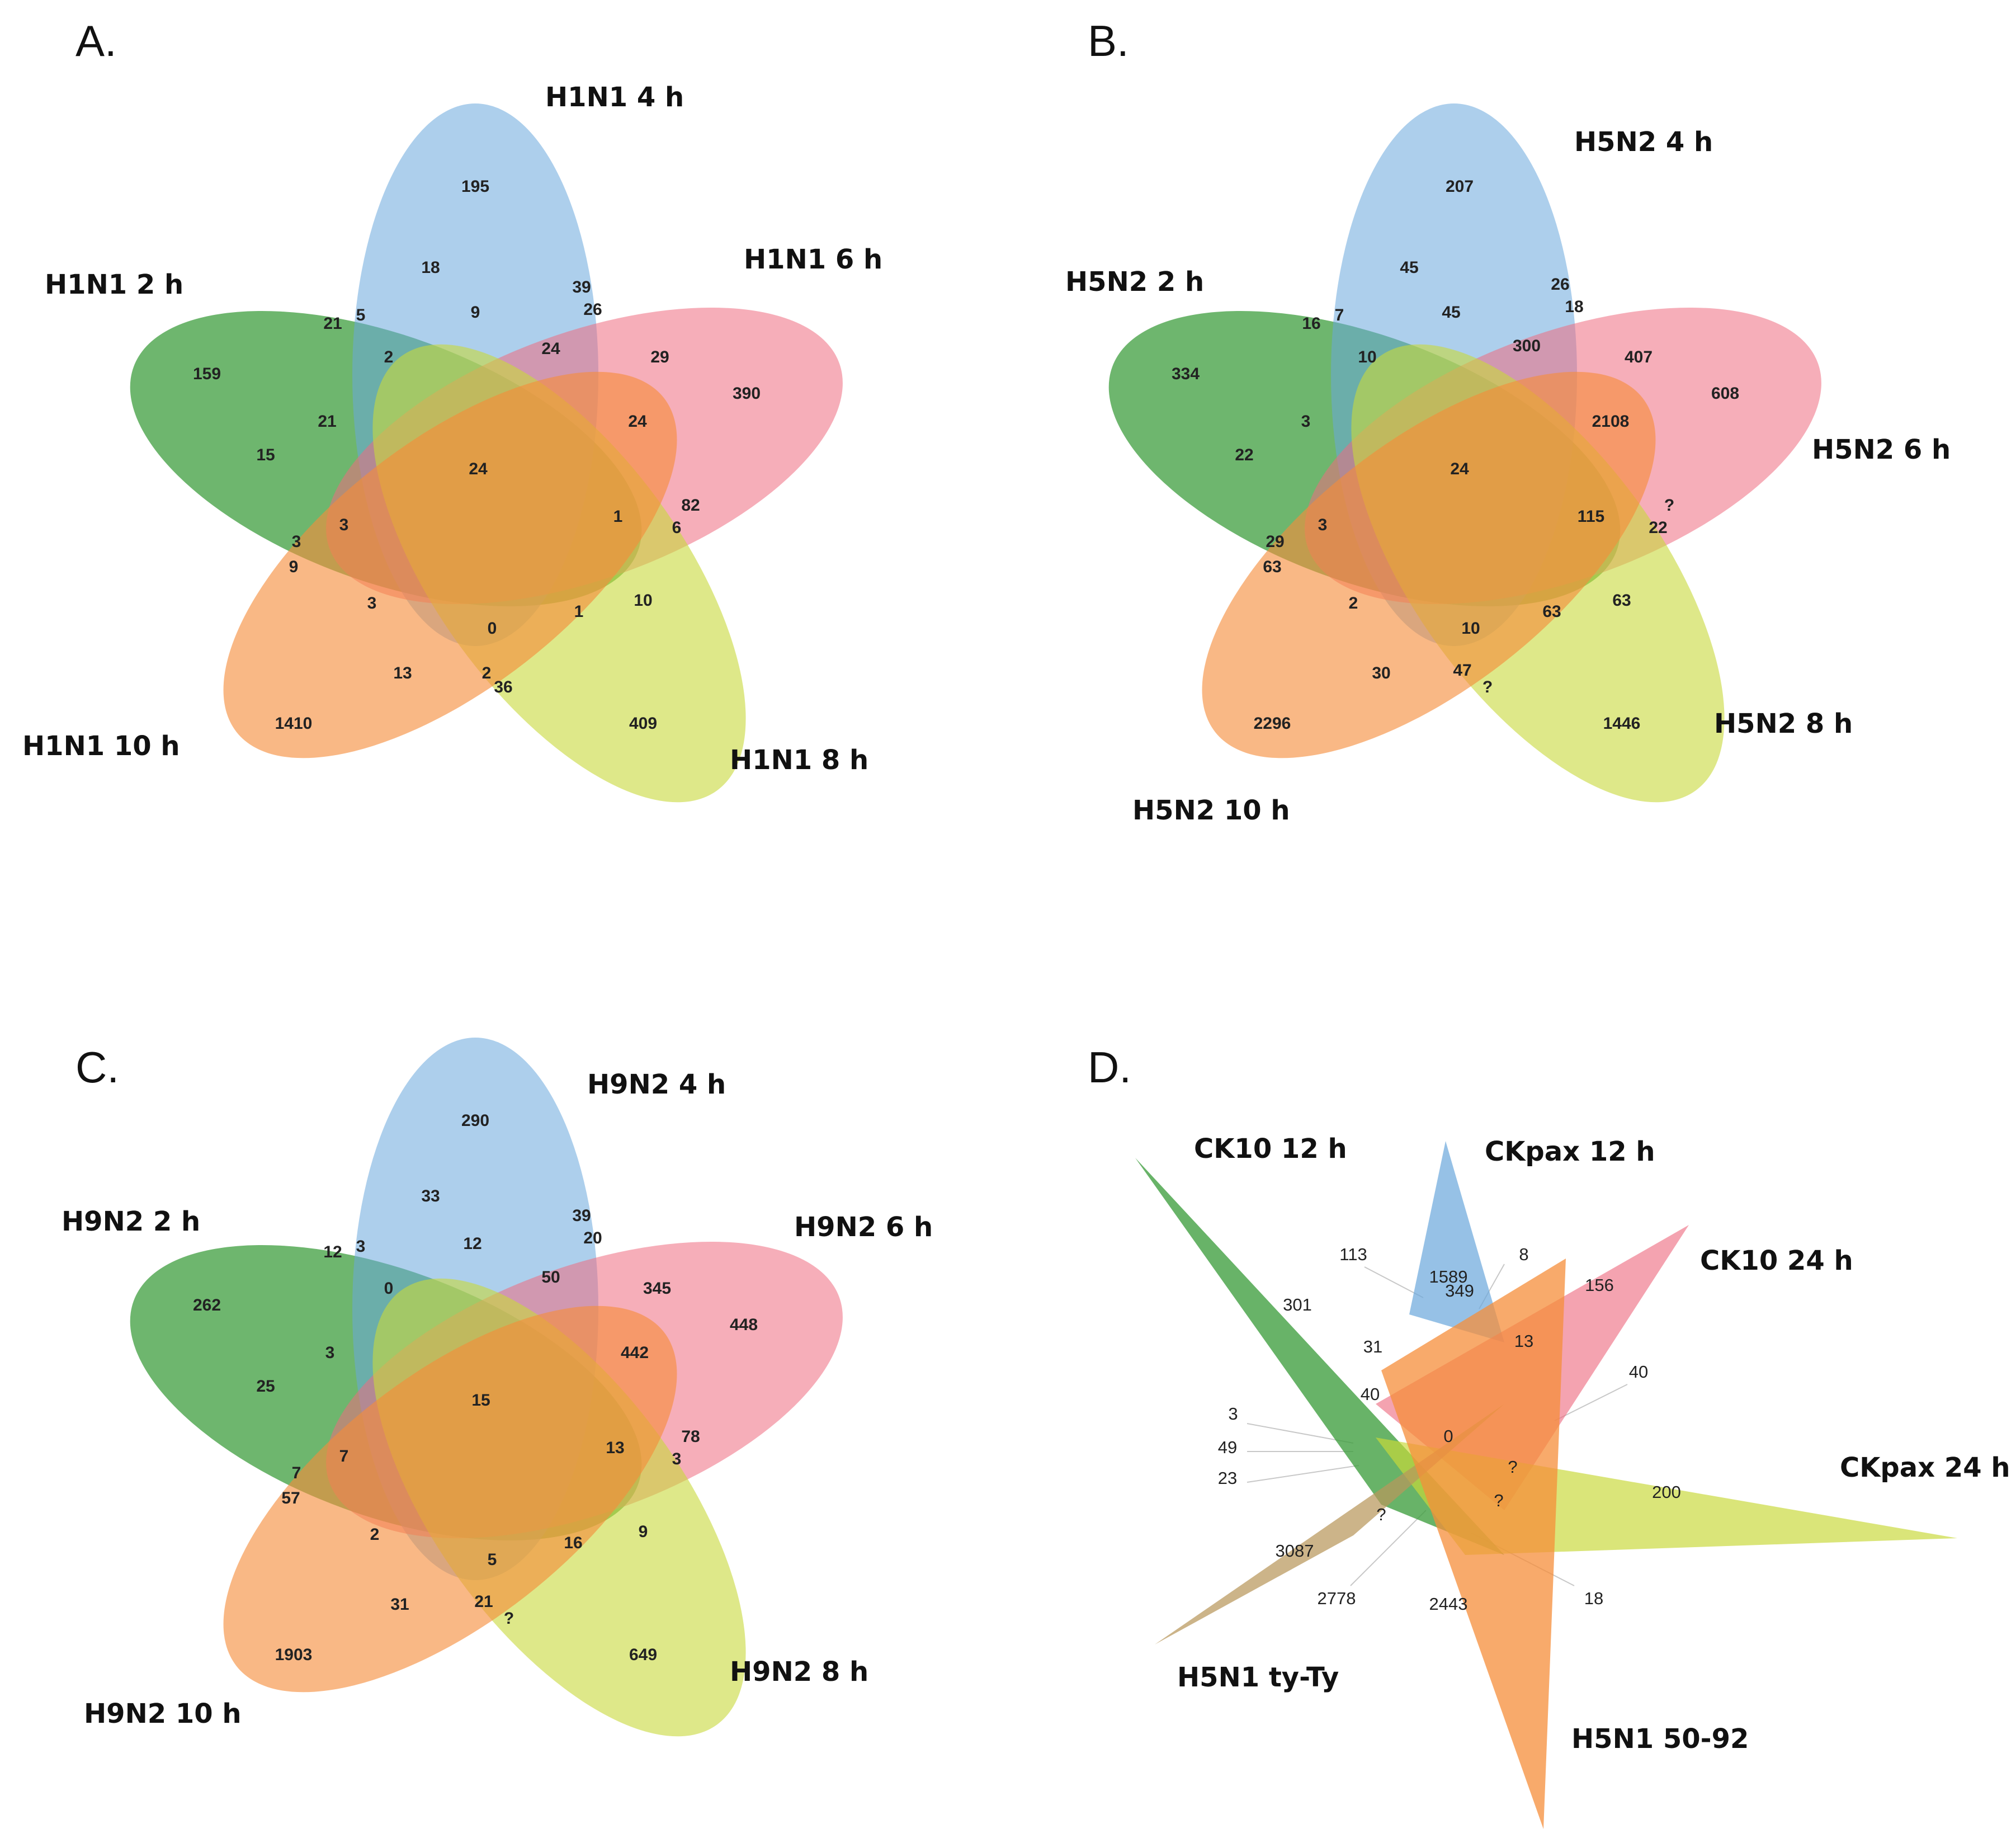 This screenshot has height=1838, width=2016. Describe the element at coordinates (1258, 1677) in the screenshot. I see `set-label-h5n1-ty-ty: H5N1 ty-Ty` at that location.